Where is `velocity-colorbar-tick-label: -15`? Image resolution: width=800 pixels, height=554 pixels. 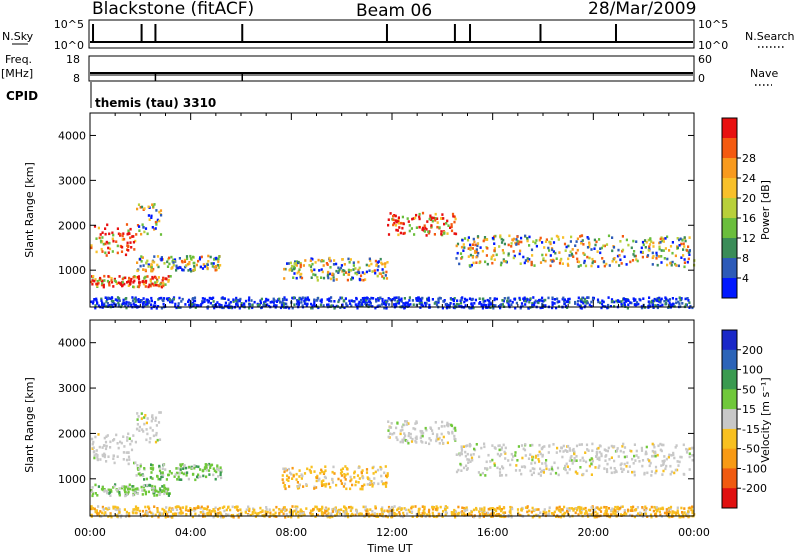
velocity-colorbar-tick-label: -15 is located at coordinates (751, 429).